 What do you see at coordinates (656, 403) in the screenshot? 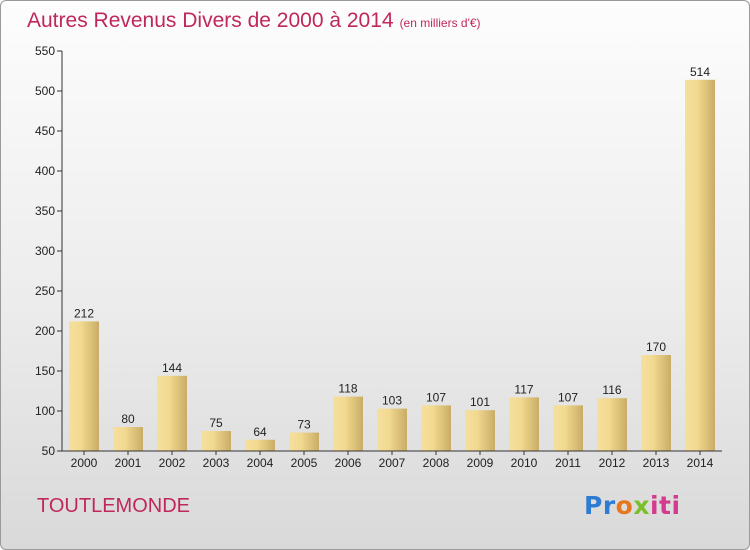
I see `bar-2013` at bounding box center [656, 403].